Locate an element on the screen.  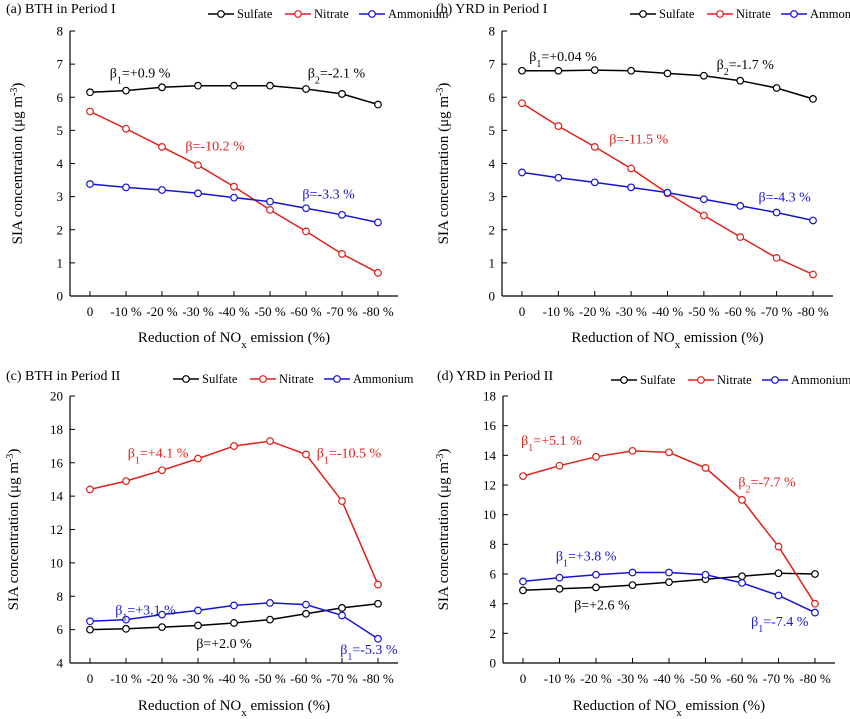
panel-d-y-tick-label: 8 is located at coordinates (493, 544).